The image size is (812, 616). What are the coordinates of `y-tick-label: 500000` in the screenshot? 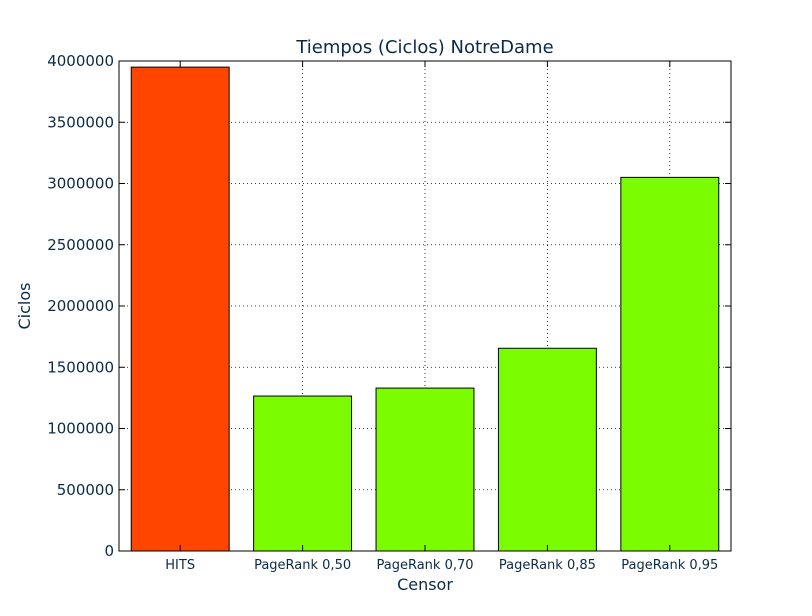 It's located at (85, 490).